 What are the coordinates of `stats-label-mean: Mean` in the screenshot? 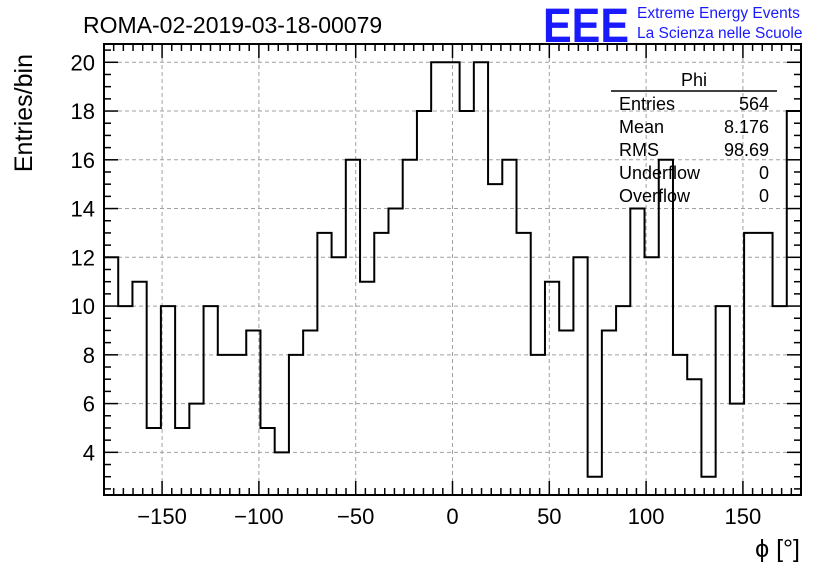 It's located at (641, 127).